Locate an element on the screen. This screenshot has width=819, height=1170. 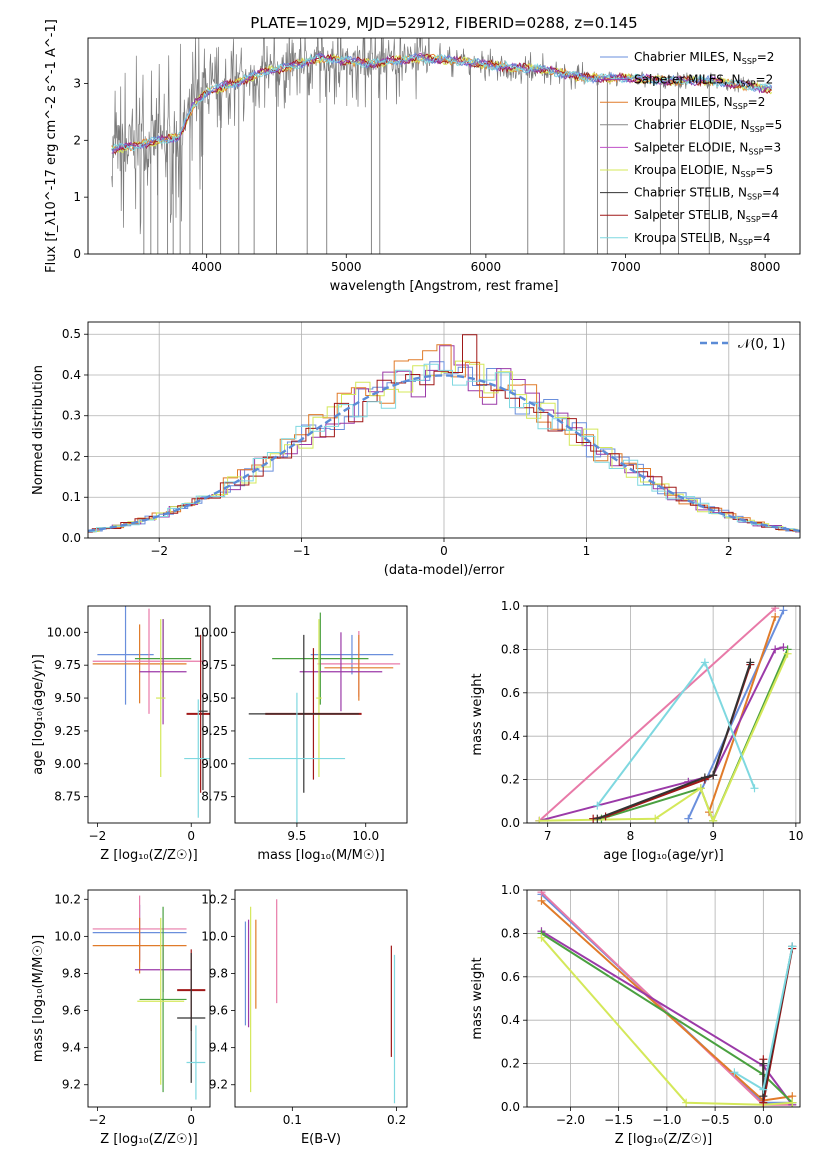
legend-label: Chabrier ELODIE, NSSP=5 is located at coordinates (708, 126).